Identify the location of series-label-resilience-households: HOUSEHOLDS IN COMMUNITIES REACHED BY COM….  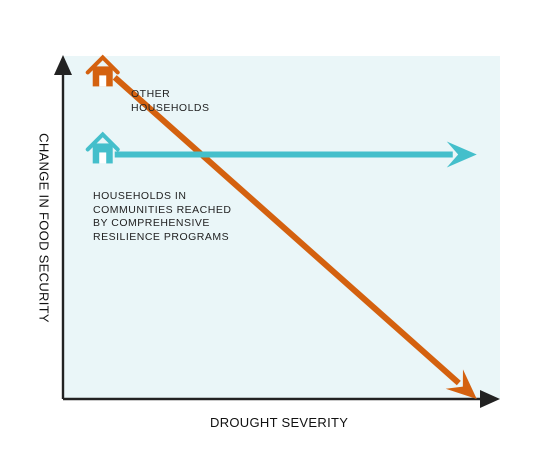
(162, 216).